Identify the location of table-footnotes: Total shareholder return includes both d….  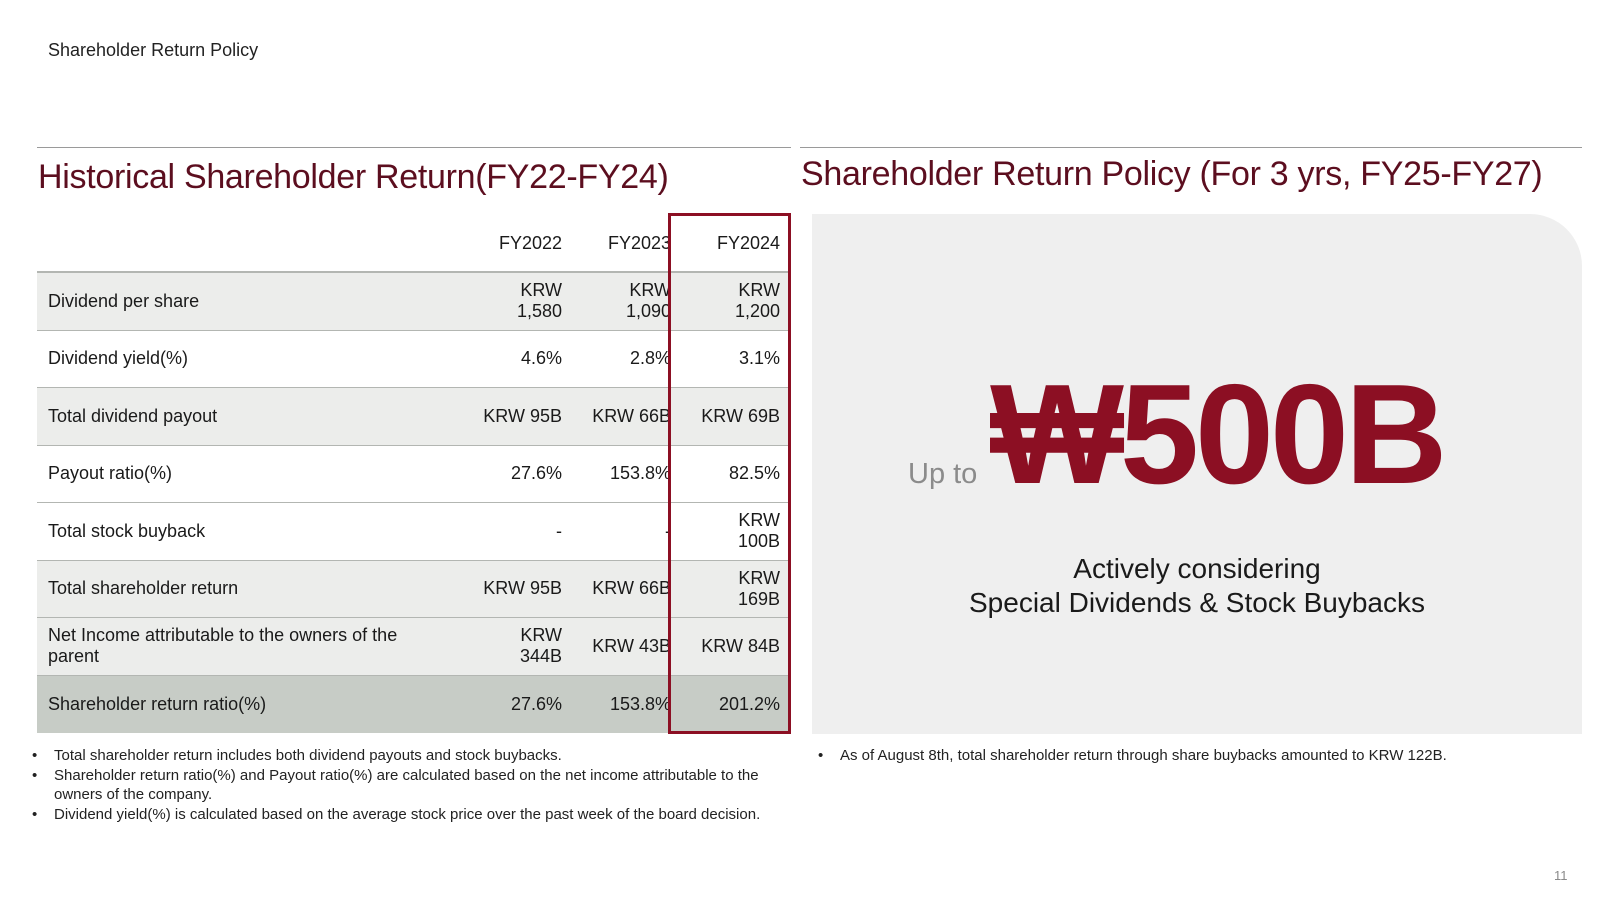
(402, 785).